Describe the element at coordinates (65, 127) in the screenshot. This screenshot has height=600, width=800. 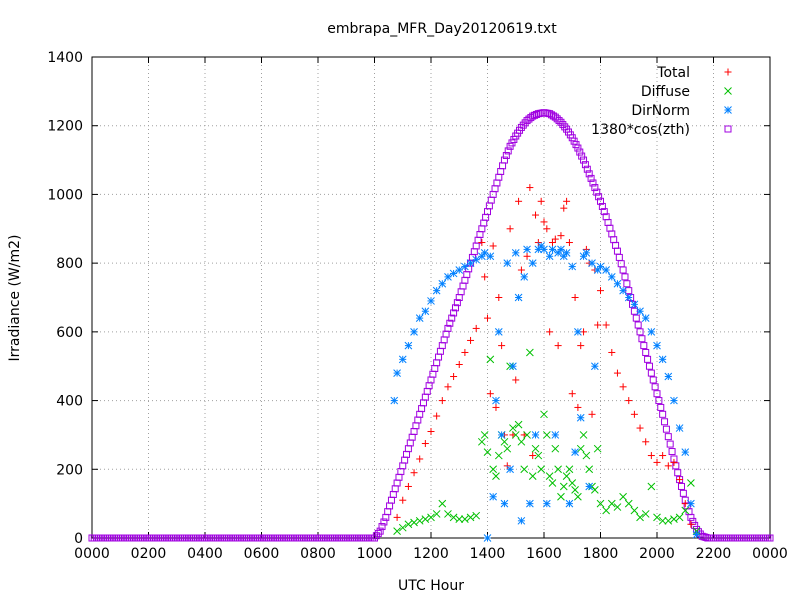
I see `y-tick-label: 1200` at that location.